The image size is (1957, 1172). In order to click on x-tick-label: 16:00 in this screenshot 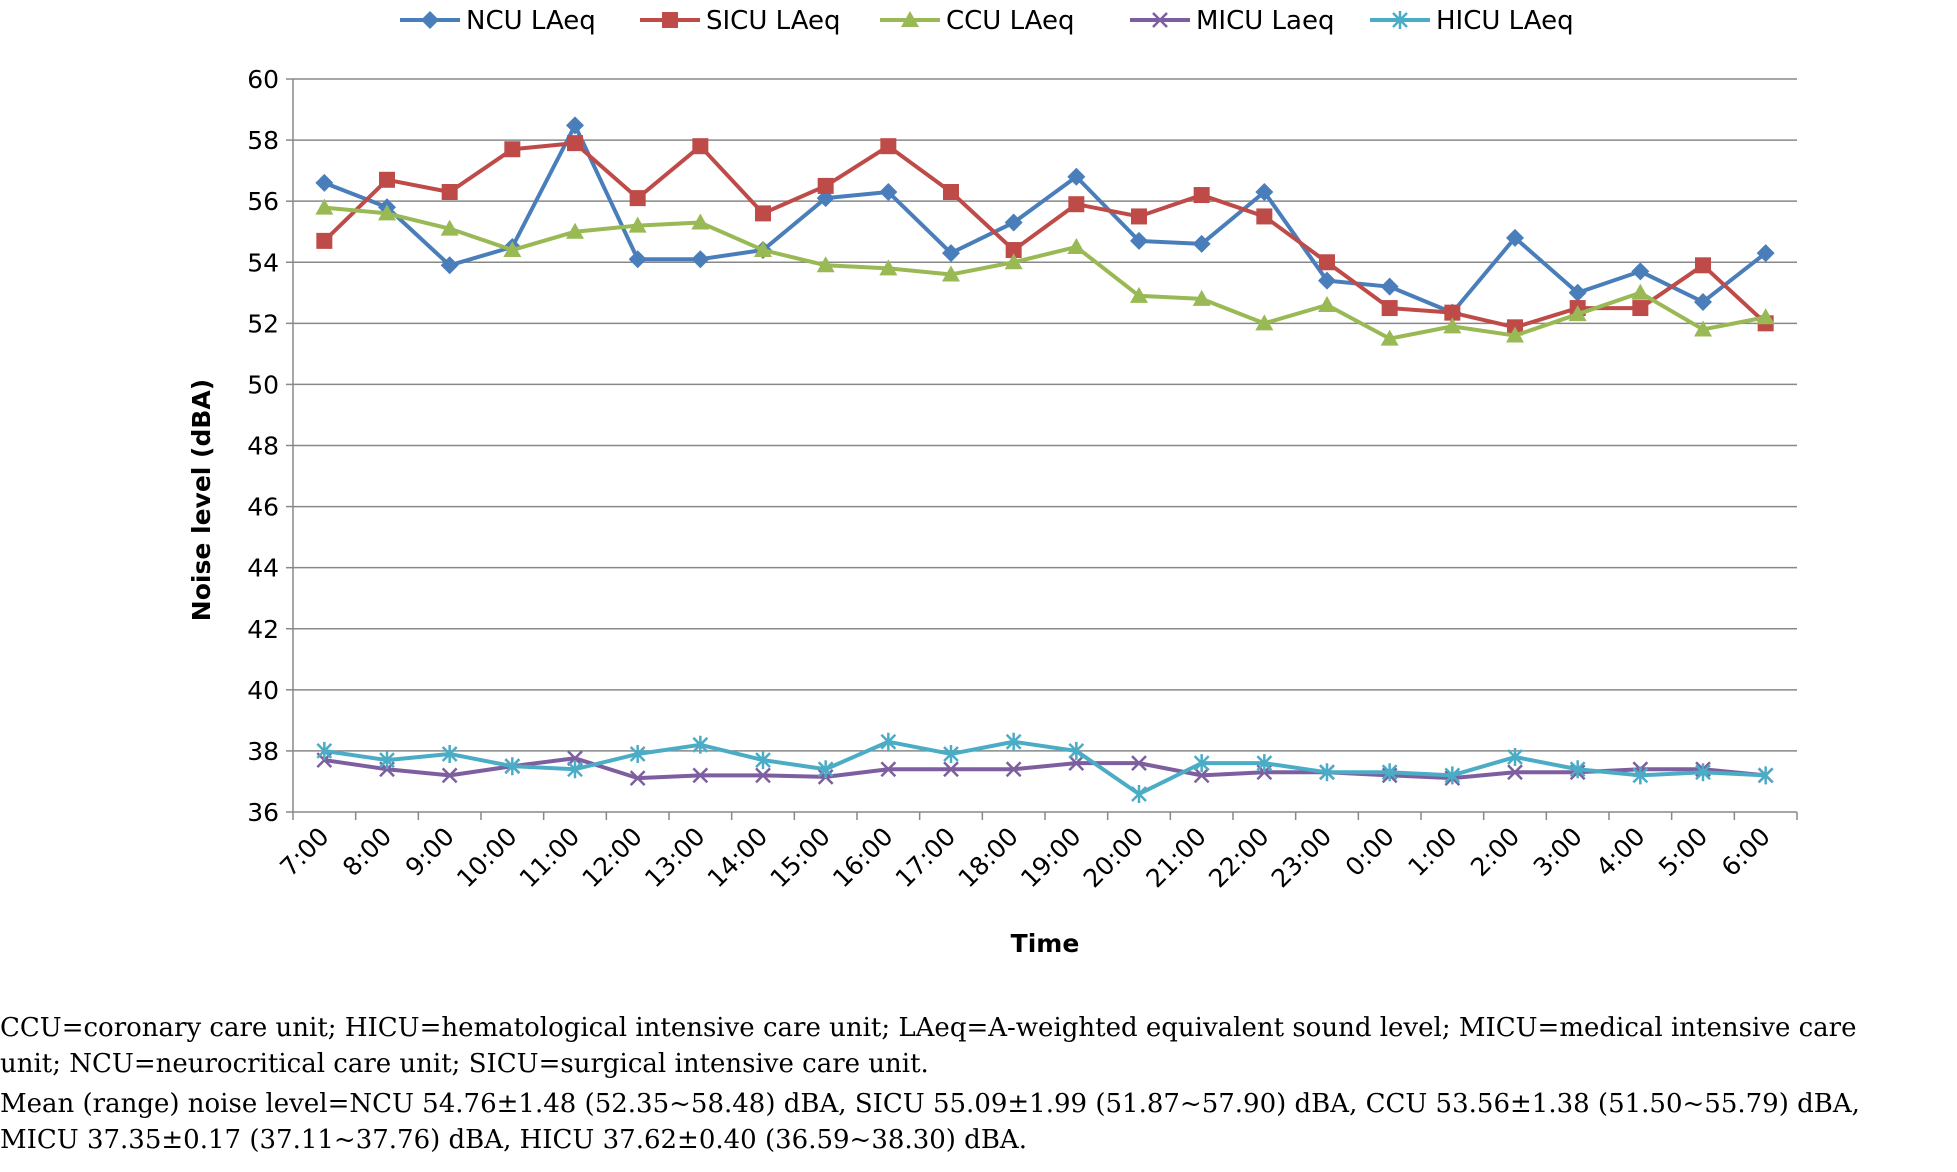, I will do `click(862, 857)`.